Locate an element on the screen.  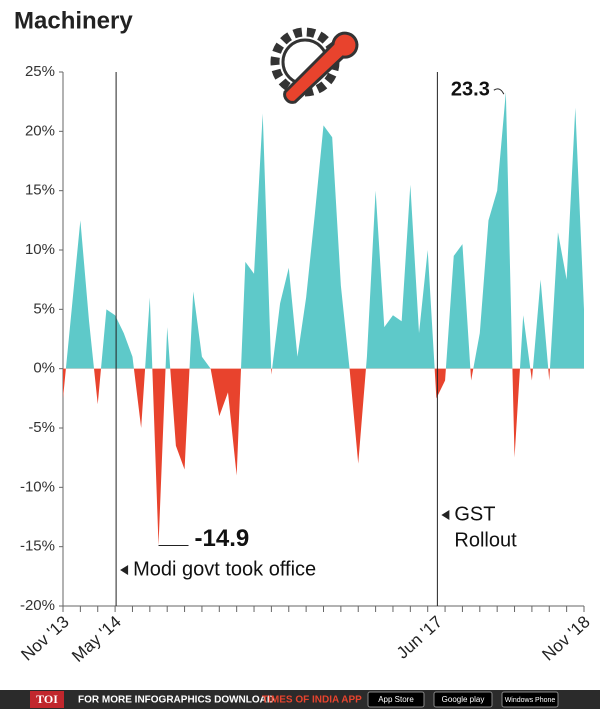
badge-text: Google play is located at coordinates (463, 699).